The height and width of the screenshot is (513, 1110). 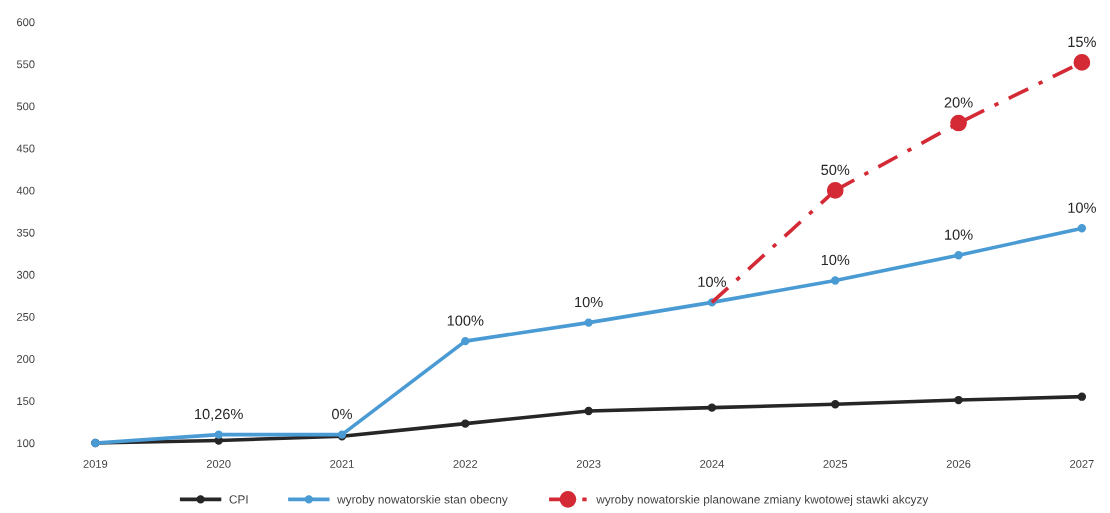 I want to click on x-tick-label: 2027, so click(x=1082, y=463).